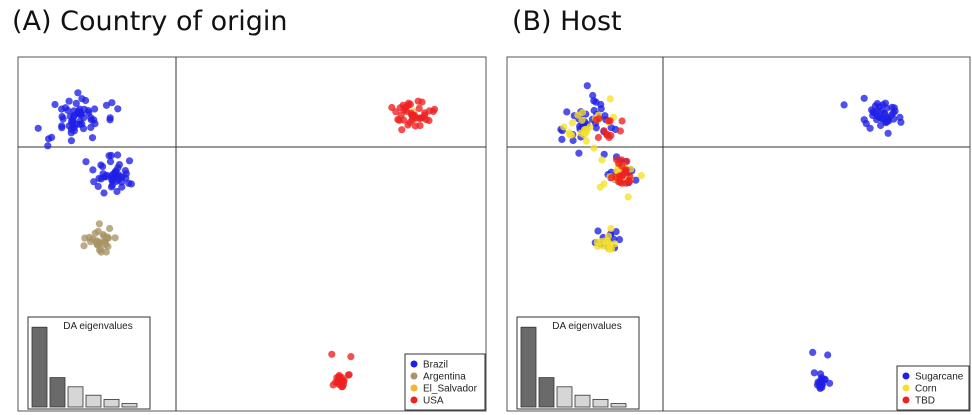 This screenshot has width=972, height=415. Describe the element at coordinates (445, 382) in the screenshot. I see `legend-box` at that location.